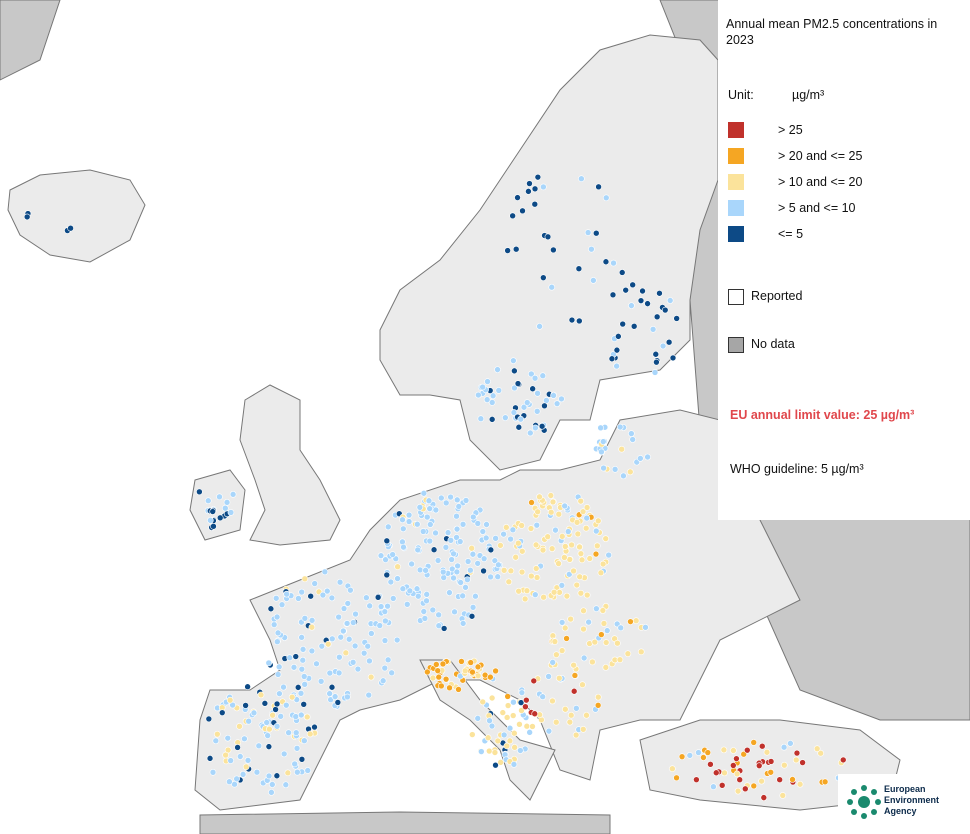 The image size is (970, 834). Describe the element at coordinates (864, 802) in the screenshot. I see `logo-icon` at that location.